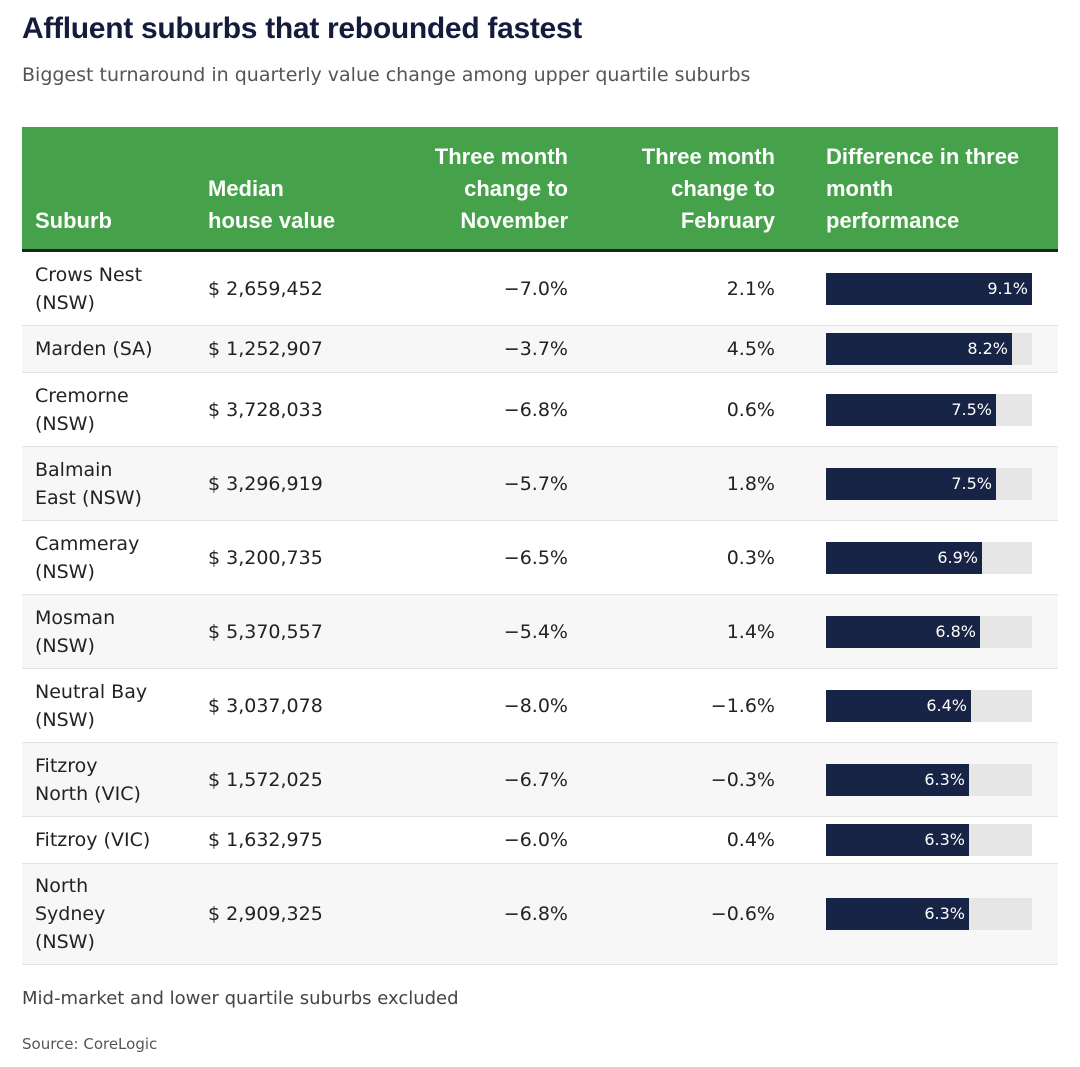  What do you see at coordinates (87, 543) in the screenshot?
I see `suburb-name-line: Cammeray` at bounding box center [87, 543].